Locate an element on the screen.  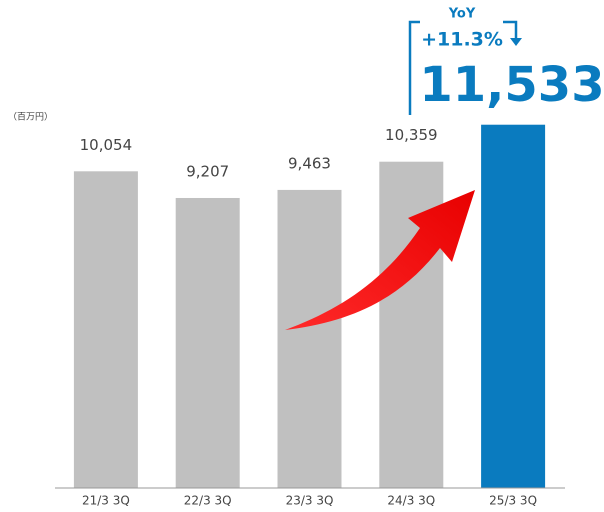
value-label-highlight: 11,533 is located at coordinates (511, 85).